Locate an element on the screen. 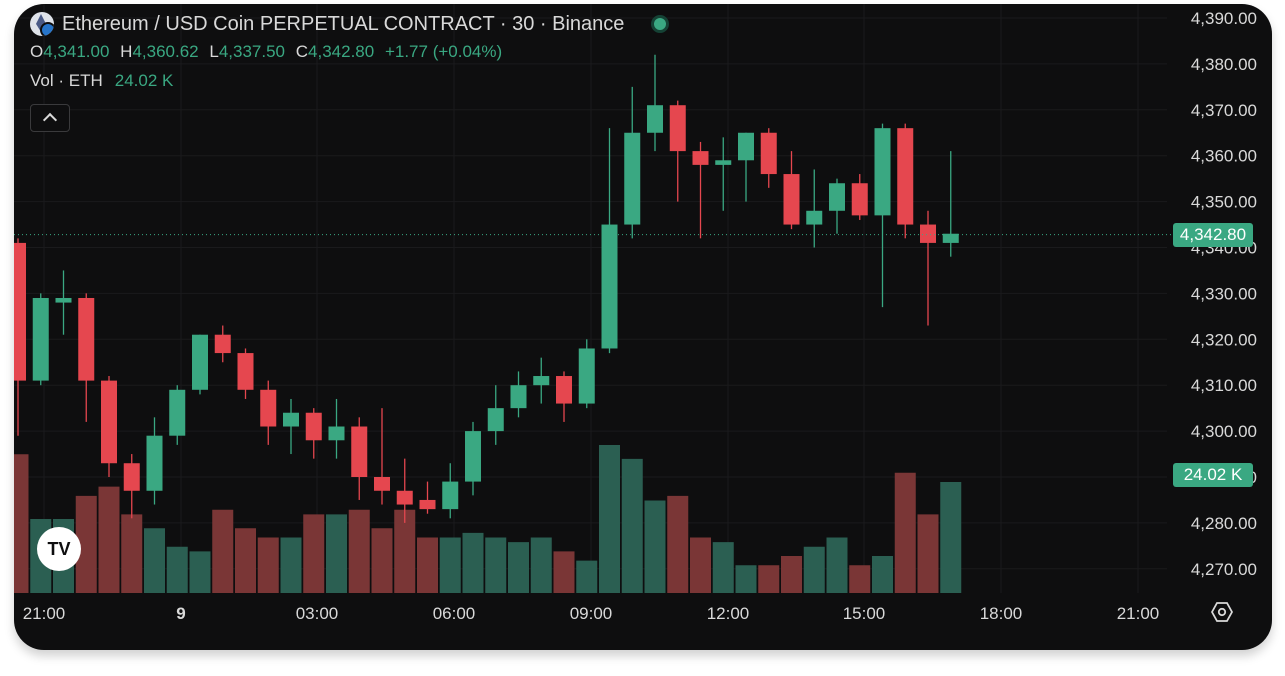 The height and width of the screenshot is (676, 1285). y-axis-tick-label: 4,370.00 is located at coordinates (1224, 110).